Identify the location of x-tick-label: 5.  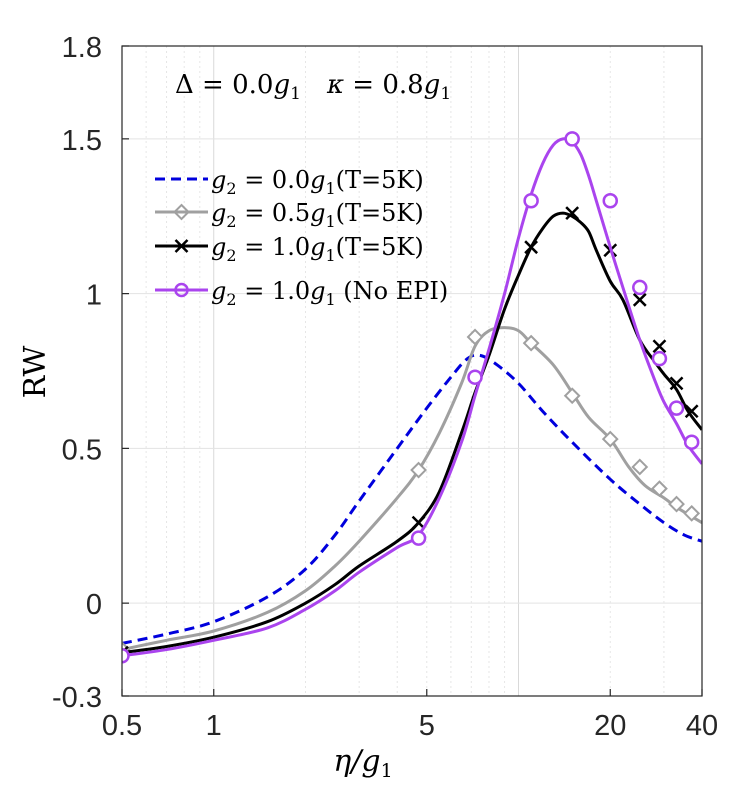
(427, 726).